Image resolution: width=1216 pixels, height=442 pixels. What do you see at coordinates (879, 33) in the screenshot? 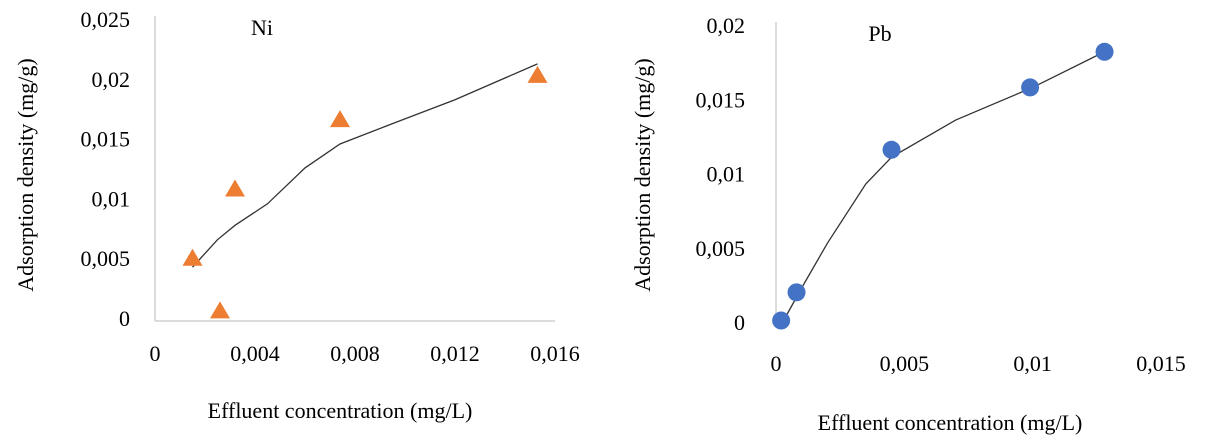
I see `chart-title: Pb` at bounding box center [879, 33].